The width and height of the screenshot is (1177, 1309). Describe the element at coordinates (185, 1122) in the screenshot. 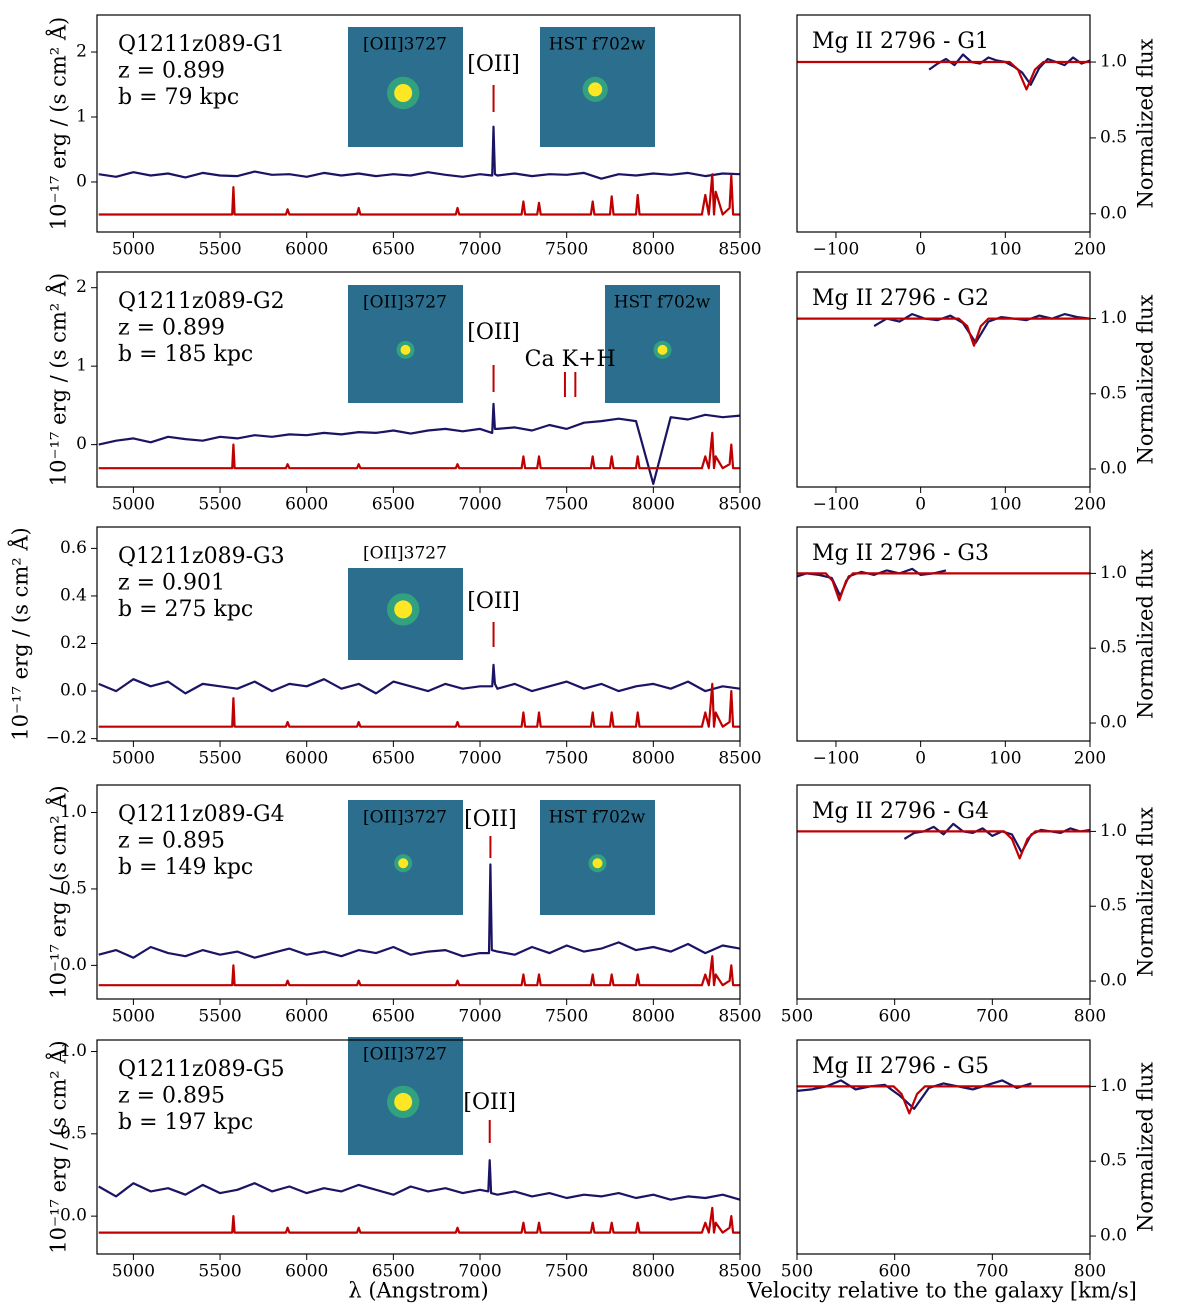

I see `panel-text: b = 197 kpc` at that location.